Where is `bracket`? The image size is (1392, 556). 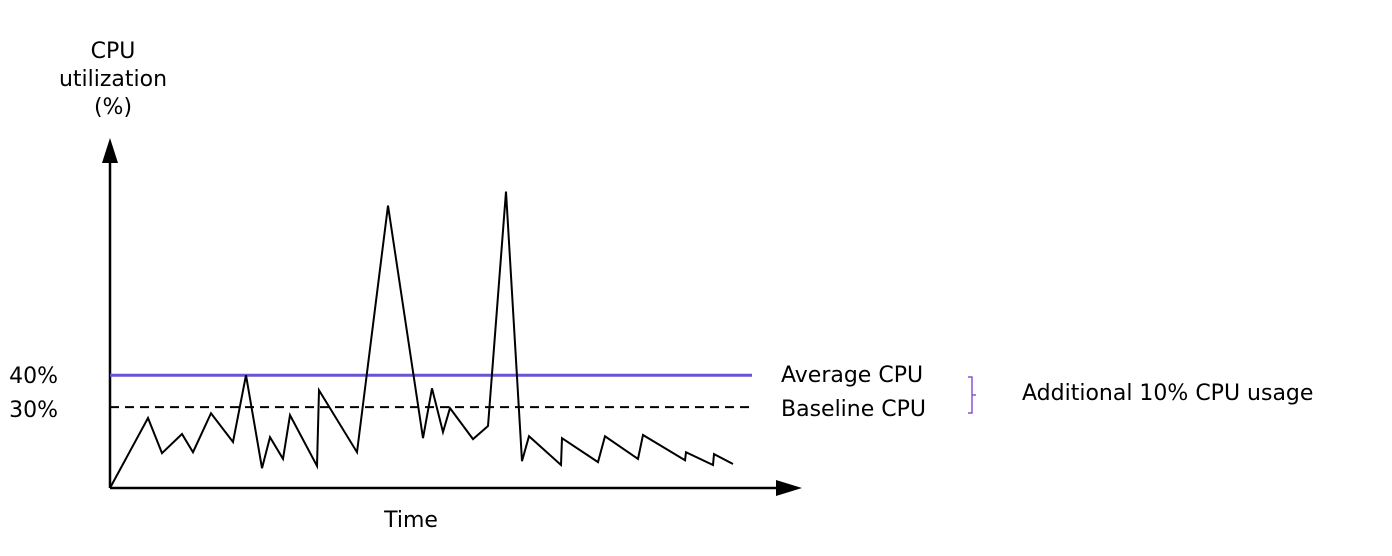 bracket is located at coordinates (972, 395).